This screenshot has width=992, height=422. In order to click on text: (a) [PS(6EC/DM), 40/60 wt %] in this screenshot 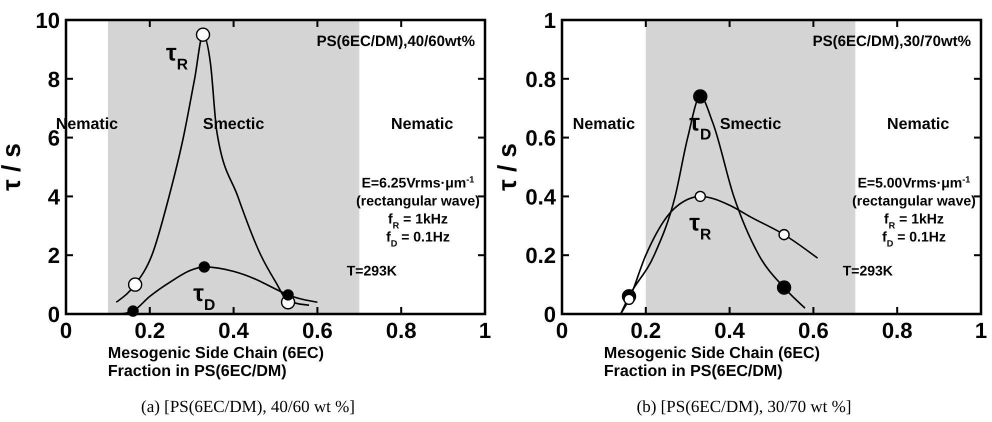, I will do `click(248, 406)`.